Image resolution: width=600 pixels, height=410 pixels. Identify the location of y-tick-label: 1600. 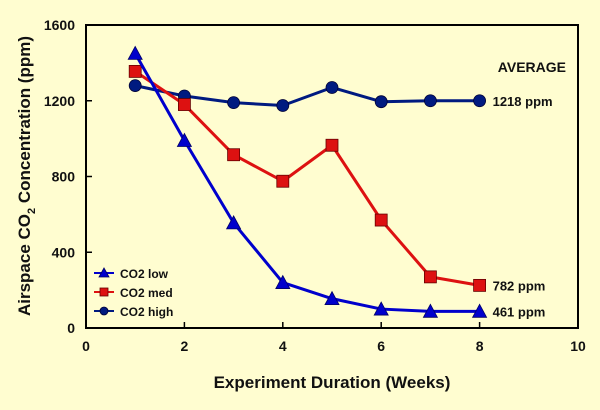
(59, 25).